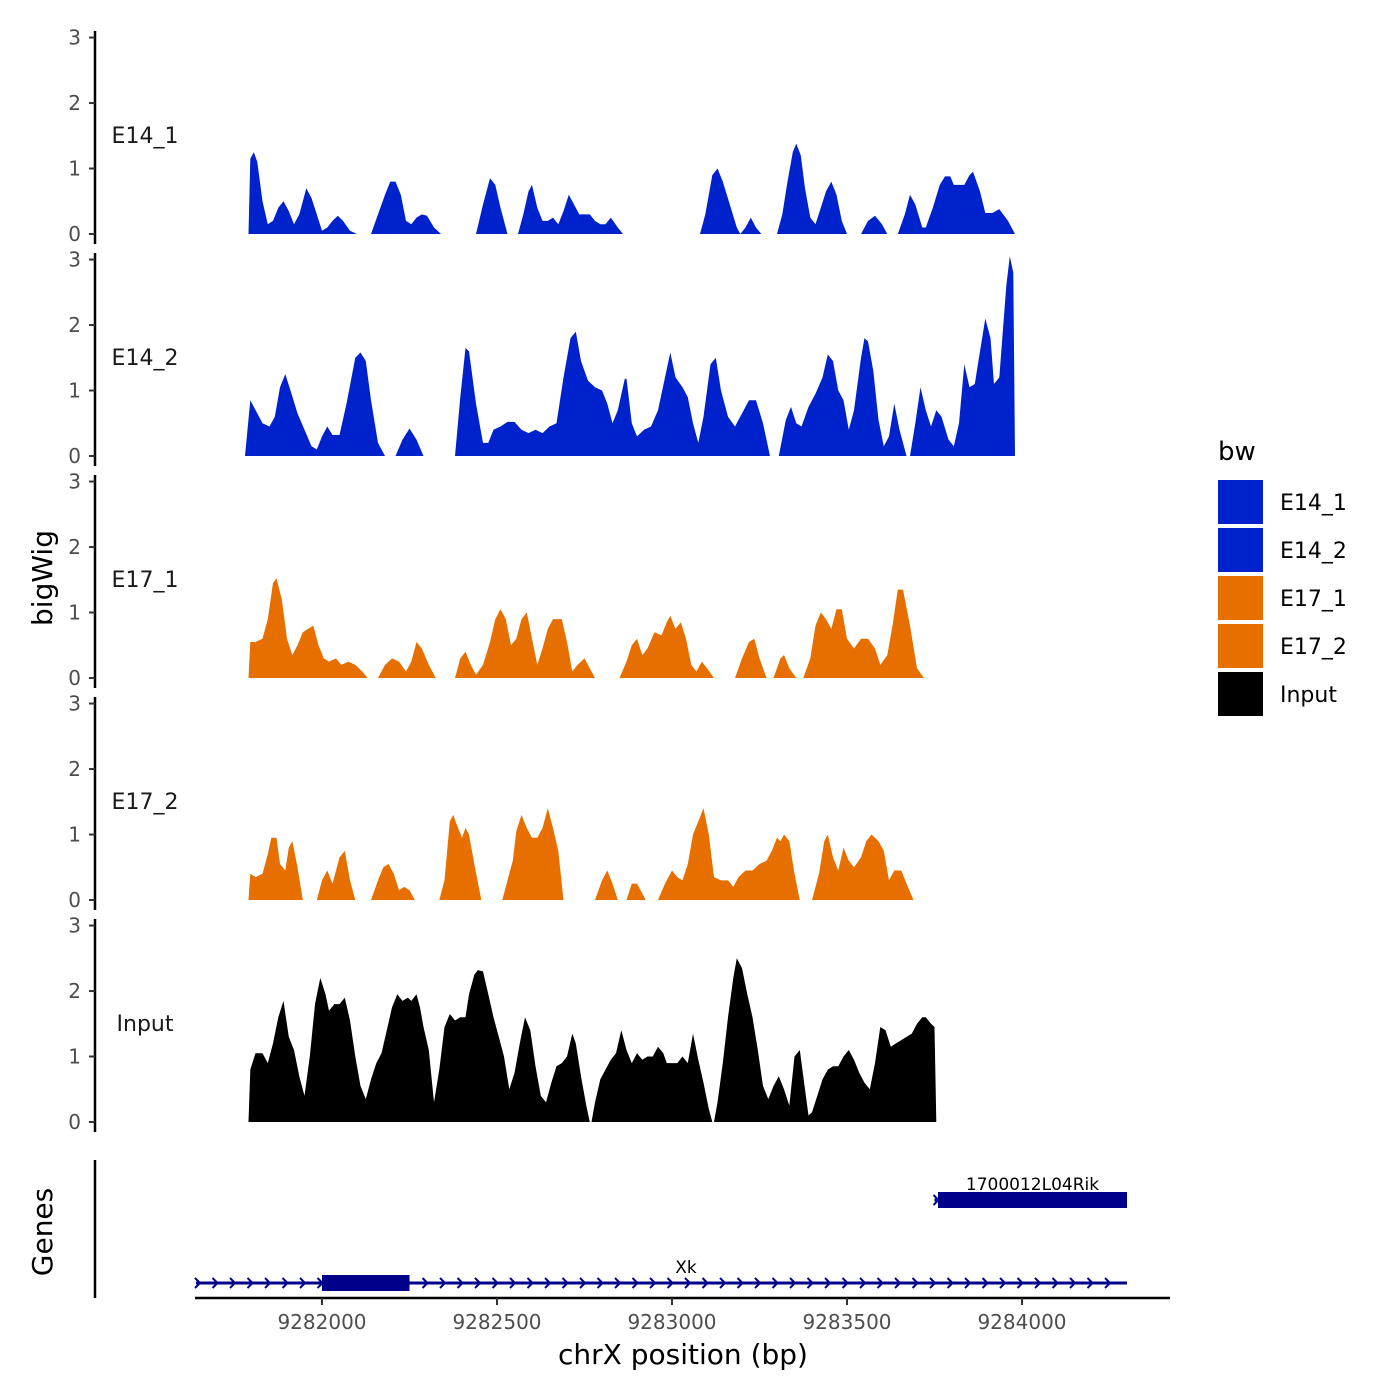  I want to click on gene-label: Xk, so click(686, 1268).